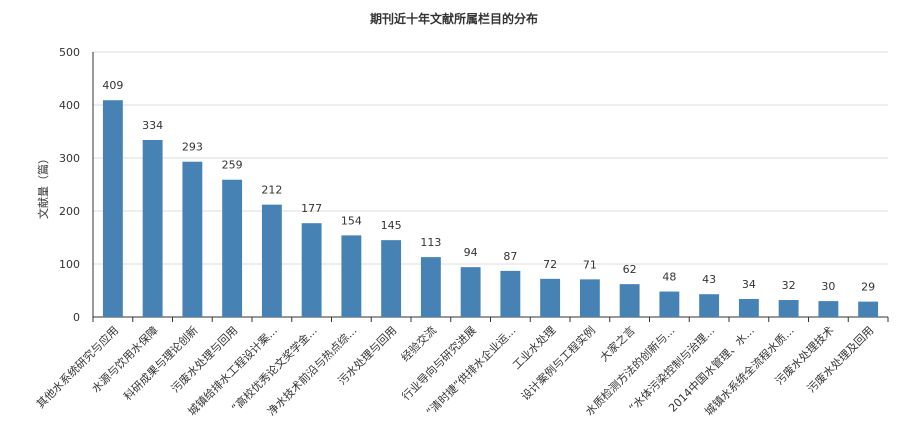 This screenshot has width=908, height=433. I want to click on x-tick-label: 水源与饮用水保障, so click(125, 359).